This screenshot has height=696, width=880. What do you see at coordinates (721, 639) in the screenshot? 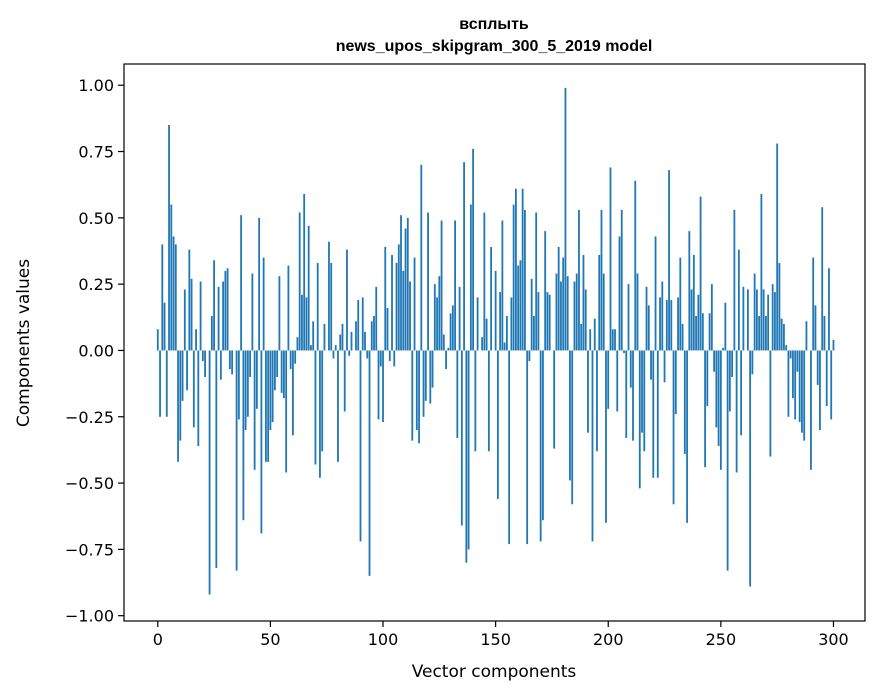
I see `x-tick-label: 250` at bounding box center [721, 639].